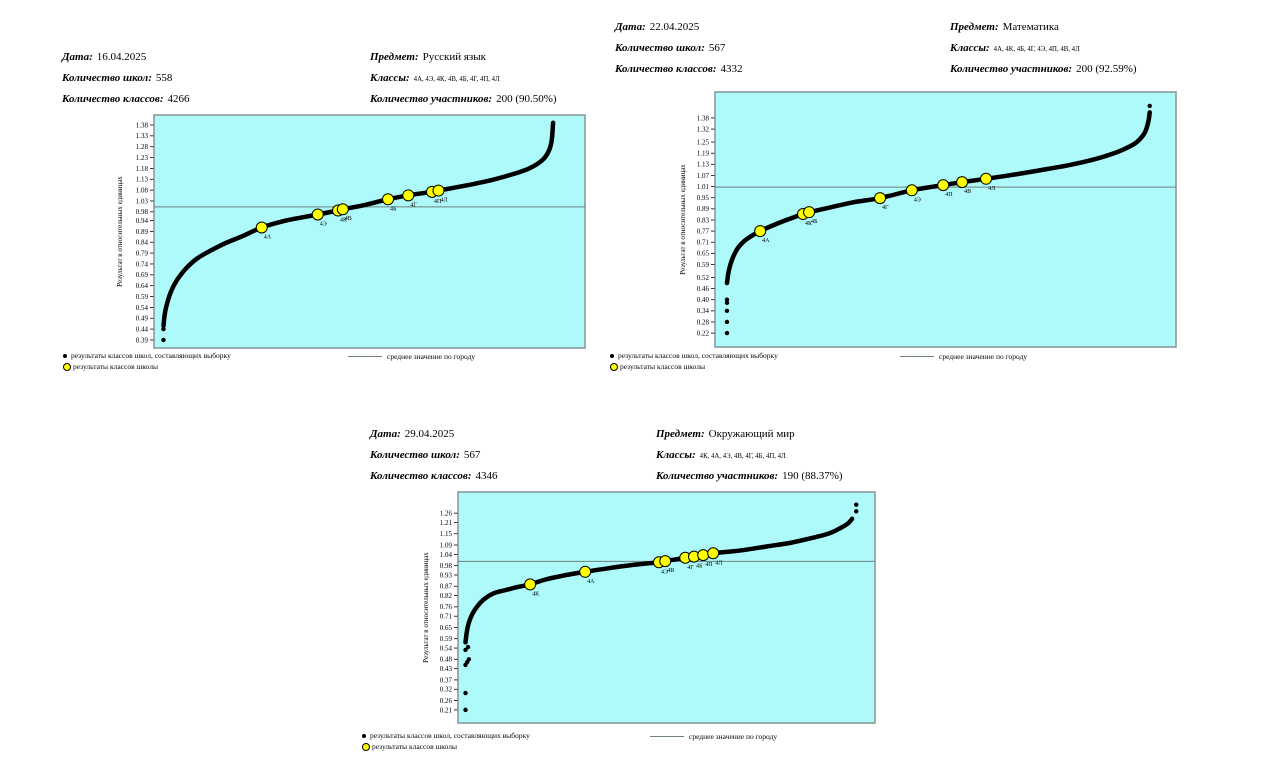  I want to click on y-tick-label: 0.93, so click(446, 575).